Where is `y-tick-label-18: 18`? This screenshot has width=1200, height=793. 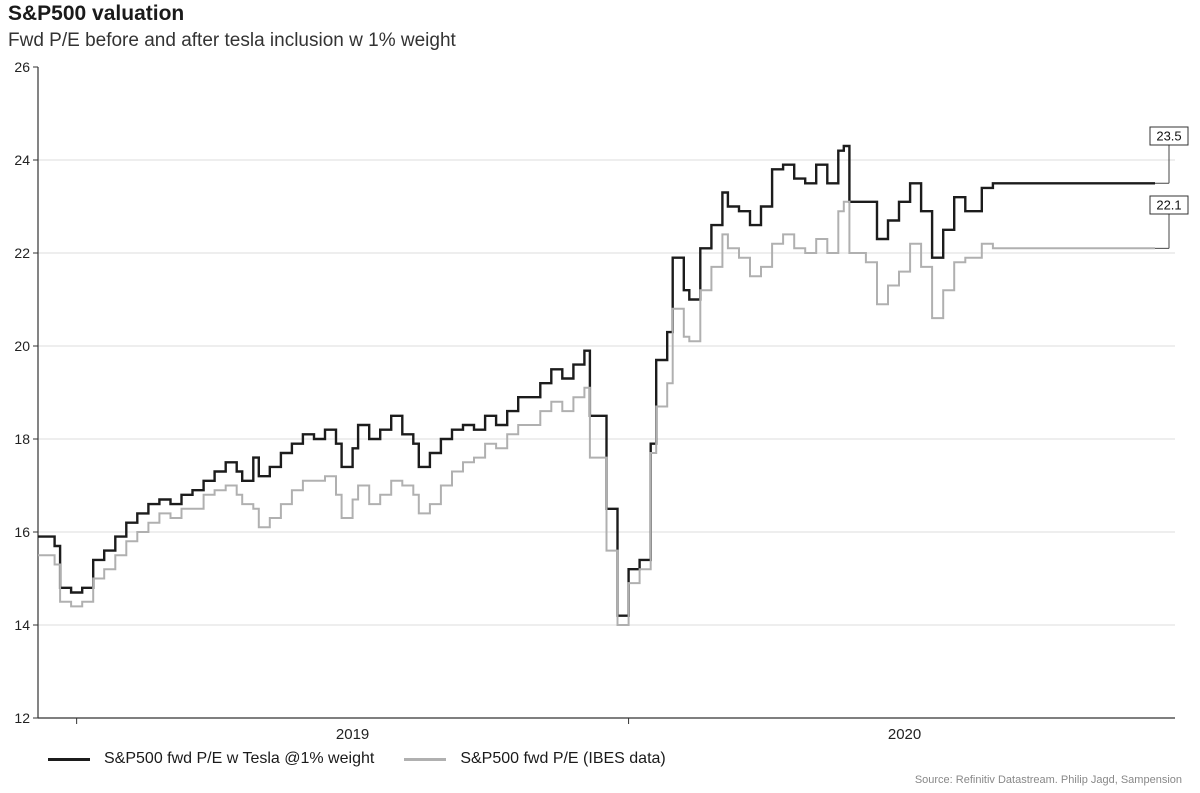
y-tick-label-18: 18 is located at coordinates (22, 439).